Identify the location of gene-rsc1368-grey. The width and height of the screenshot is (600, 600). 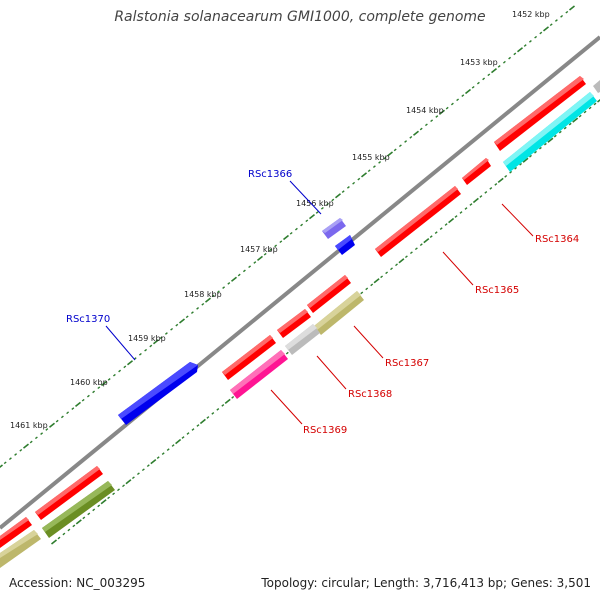
(302, 339).